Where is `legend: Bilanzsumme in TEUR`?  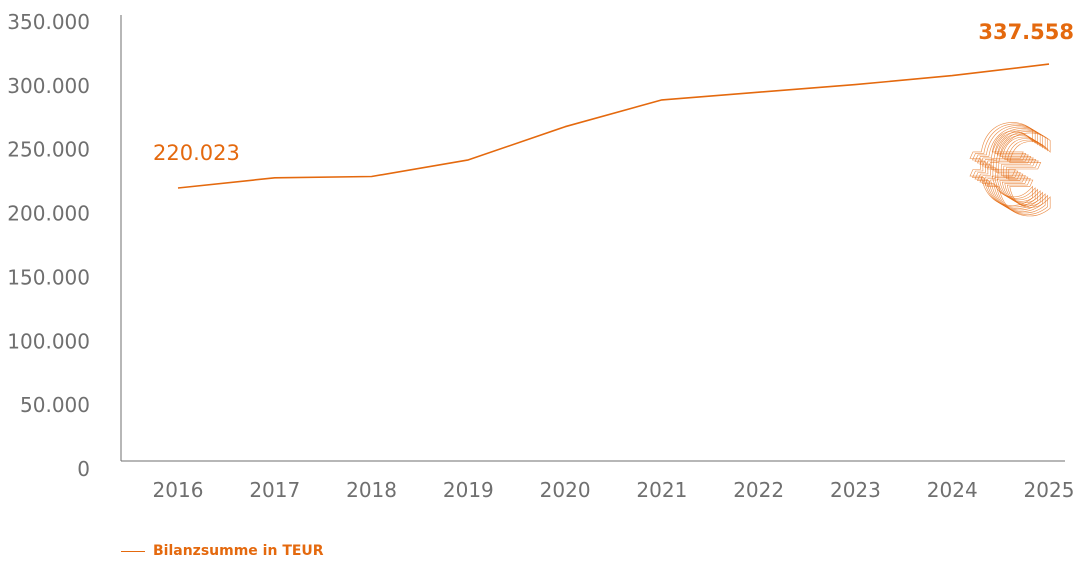 legend: Bilanzsumme in TEUR is located at coordinates (222, 551).